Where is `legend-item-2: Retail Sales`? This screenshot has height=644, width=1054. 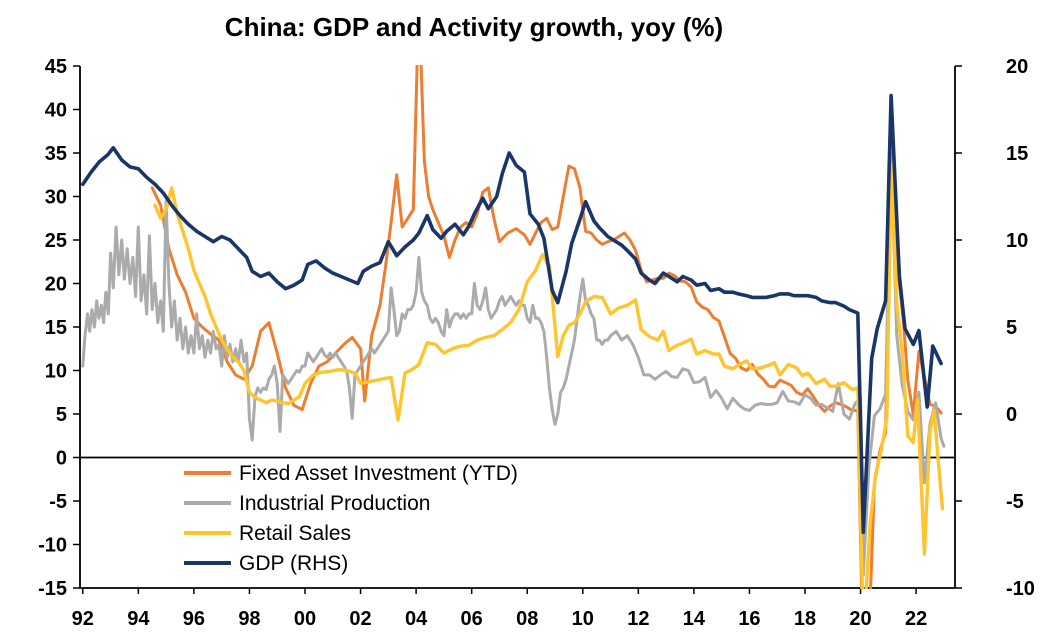
legend-item-2: Retail Sales is located at coordinates (351, 533).